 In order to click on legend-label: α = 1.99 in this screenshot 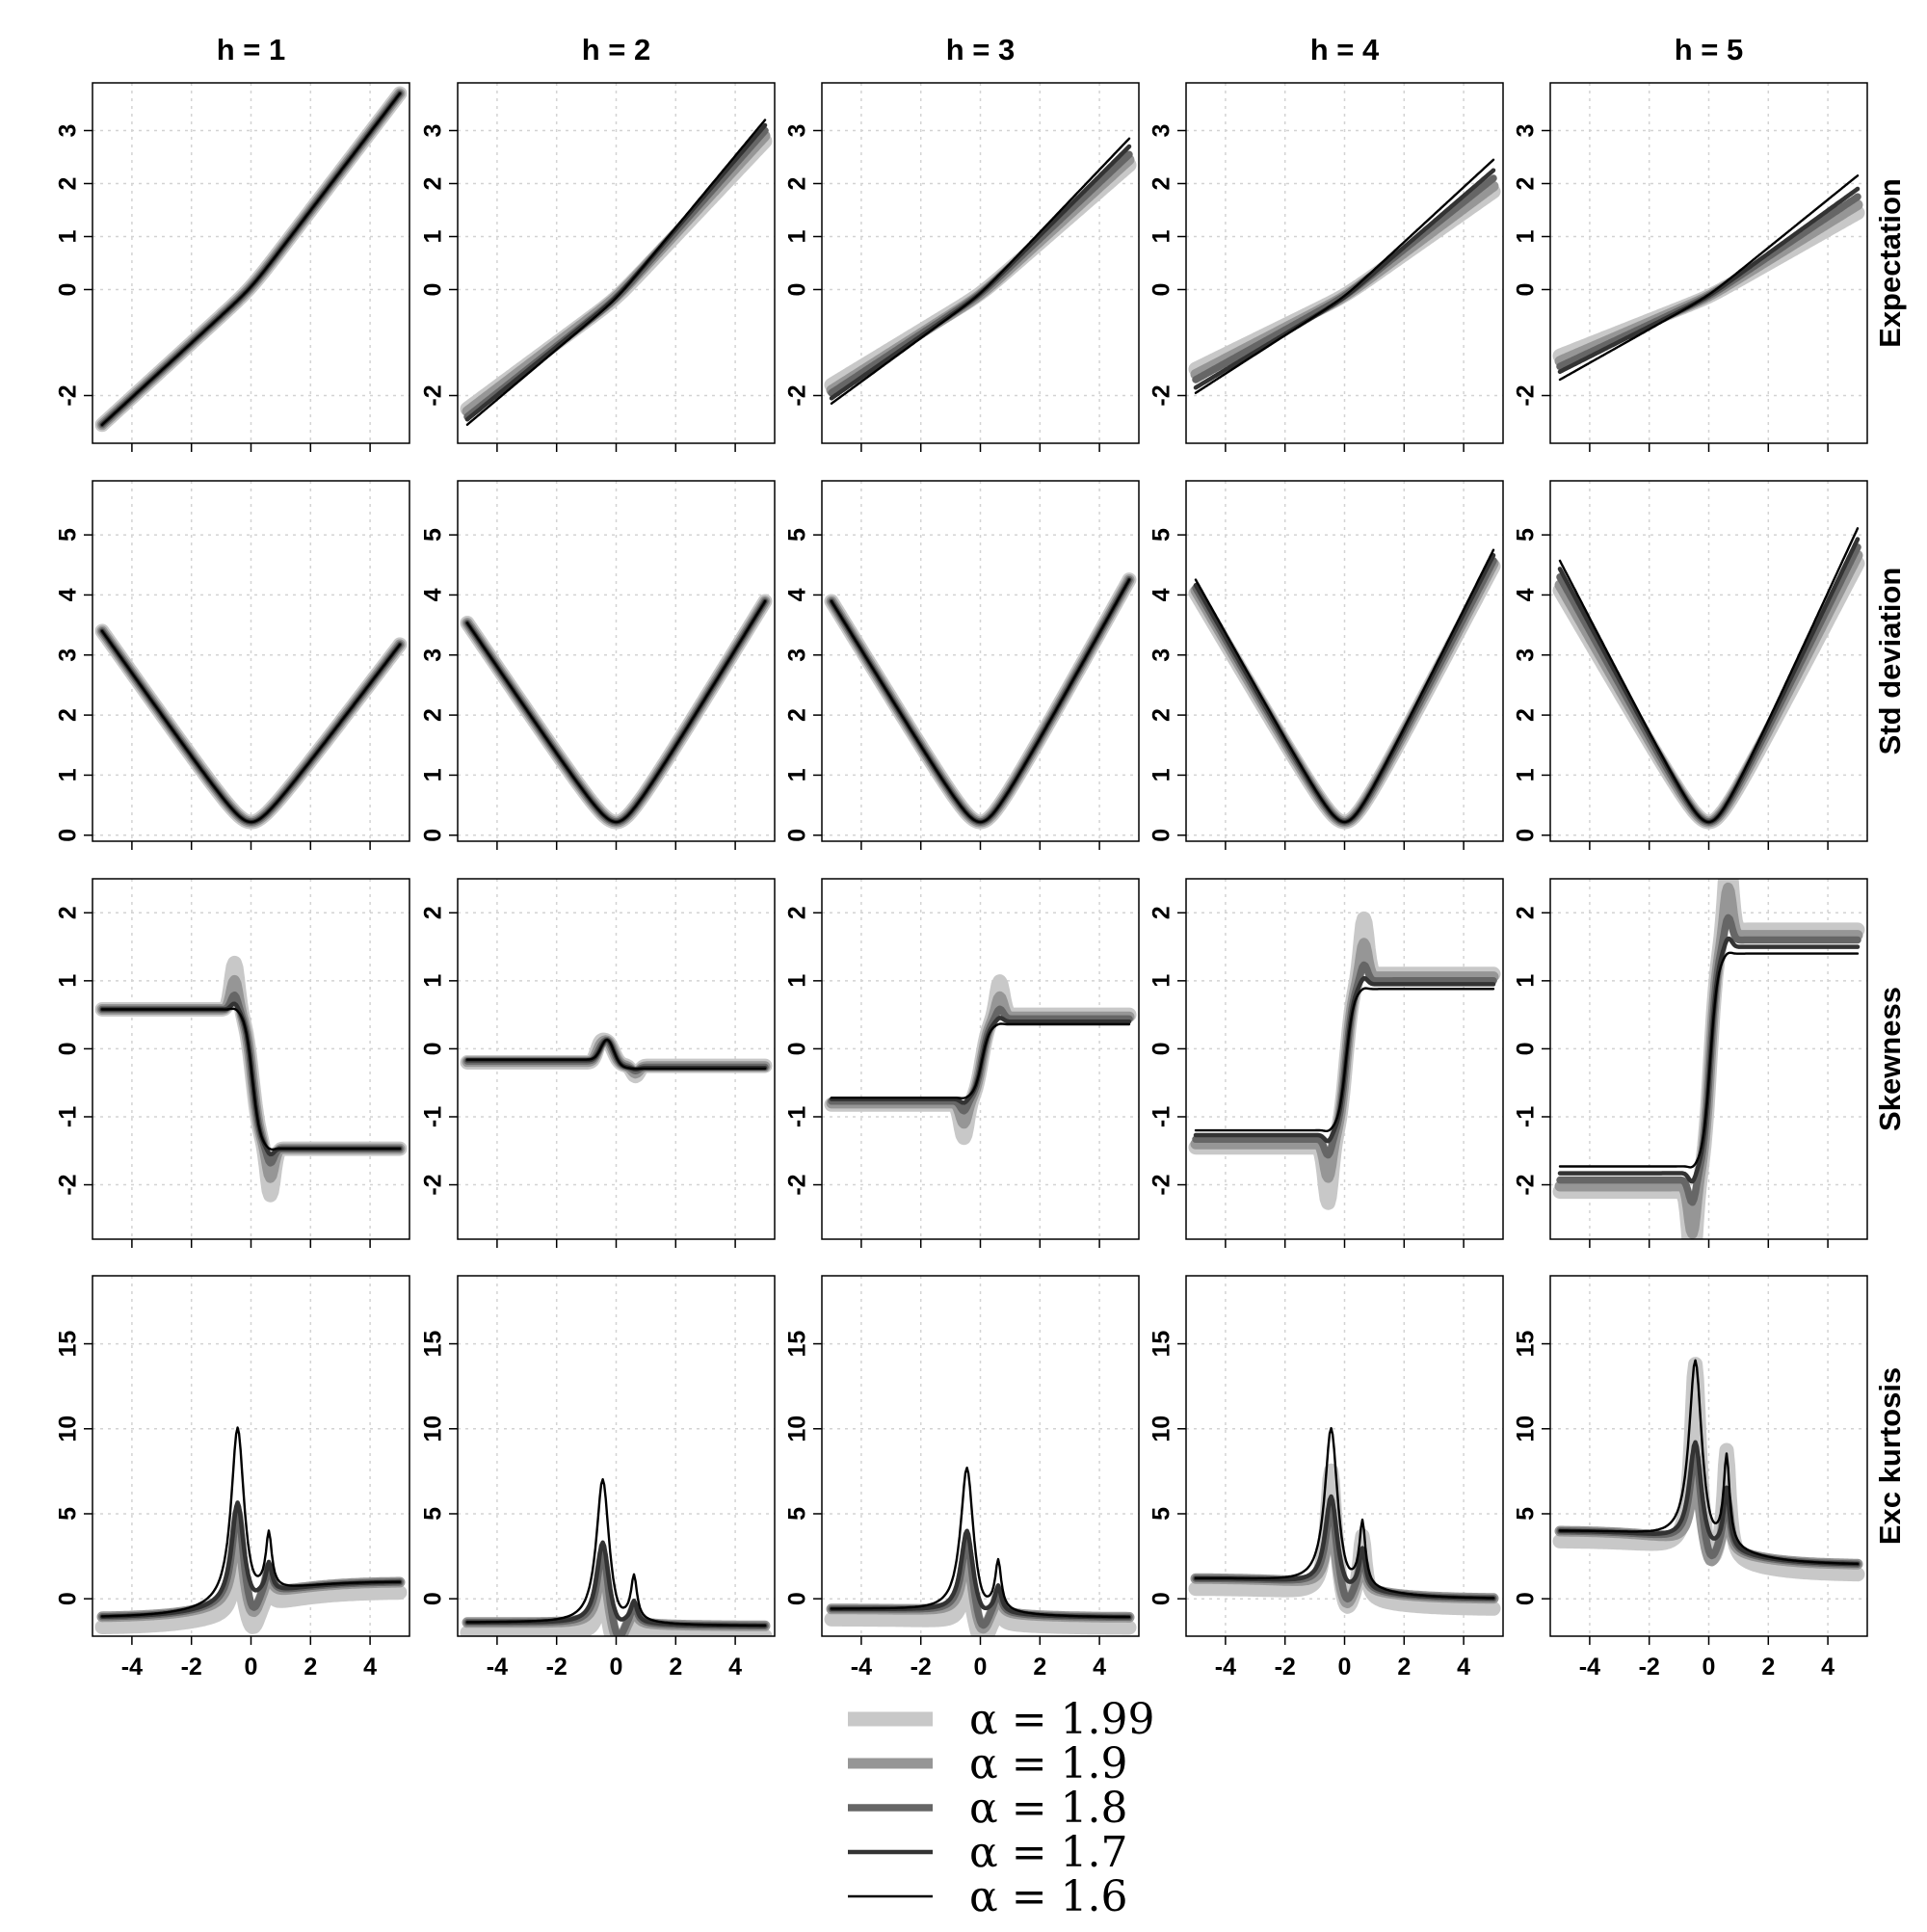, I will do `click(1062, 1719)`.